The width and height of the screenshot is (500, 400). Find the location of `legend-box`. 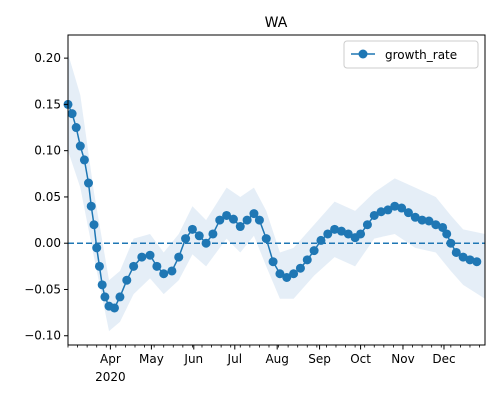

legend-box is located at coordinates (411, 54).